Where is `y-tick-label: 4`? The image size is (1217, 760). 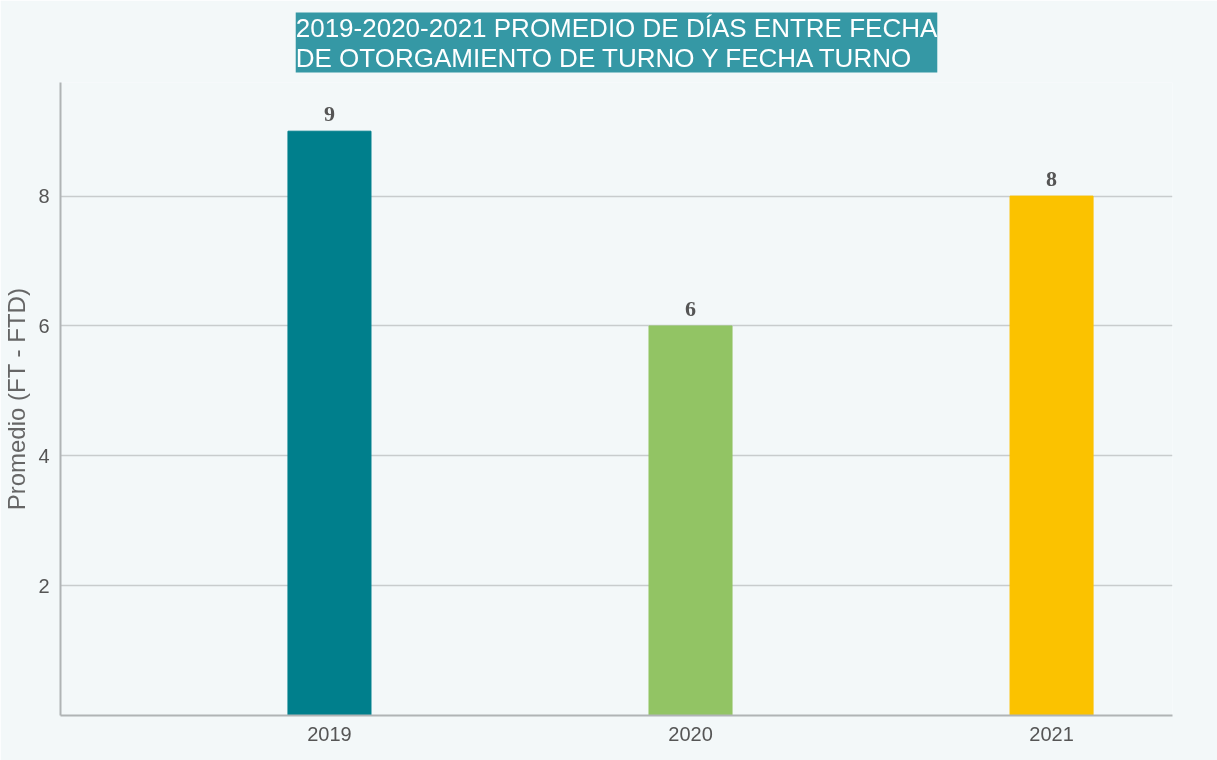 y-tick-label: 4 is located at coordinates (44, 455).